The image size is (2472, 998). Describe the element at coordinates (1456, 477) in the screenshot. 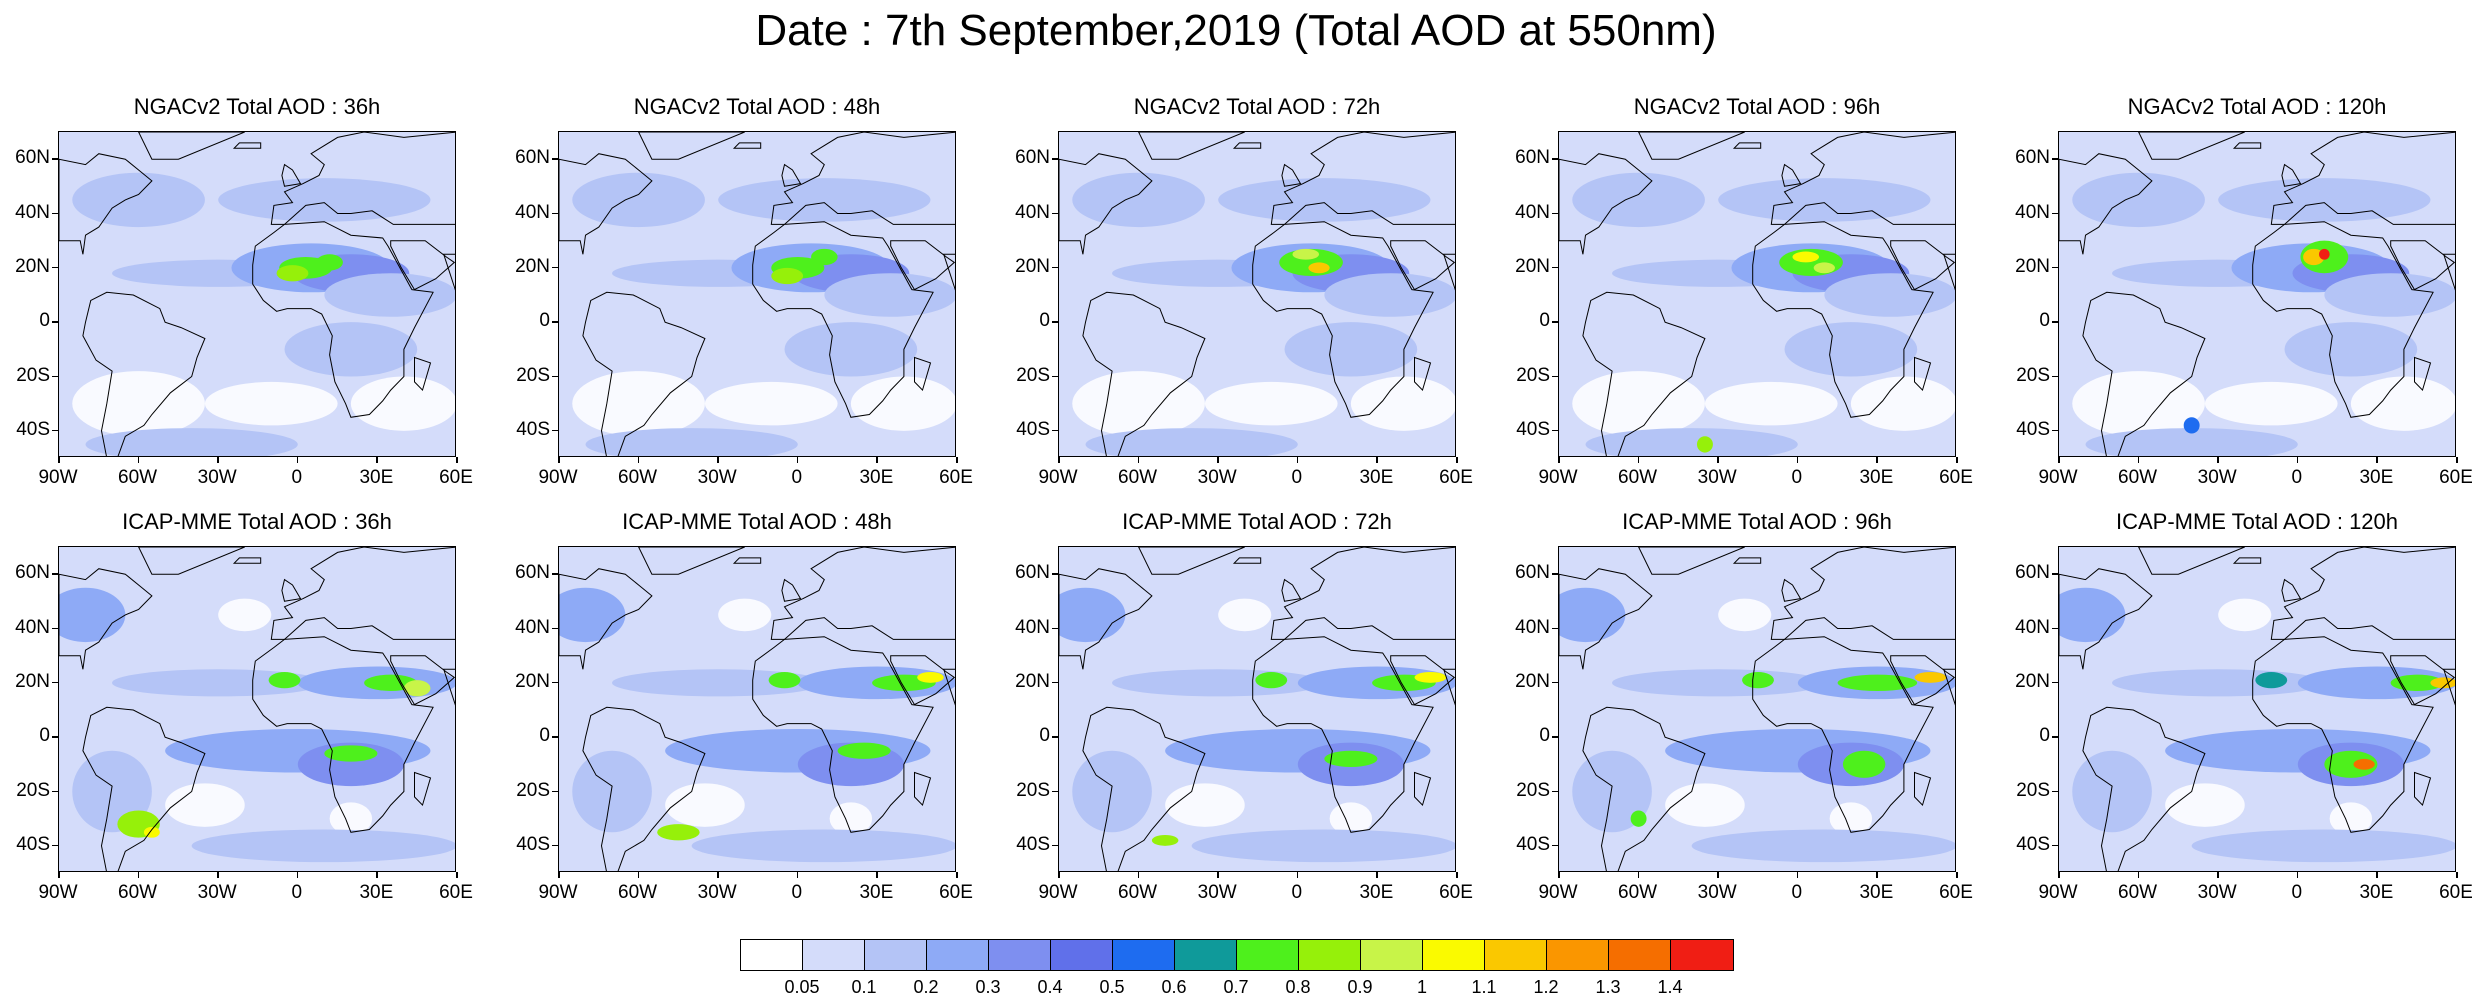

I see `longitude-label: 60E` at that location.